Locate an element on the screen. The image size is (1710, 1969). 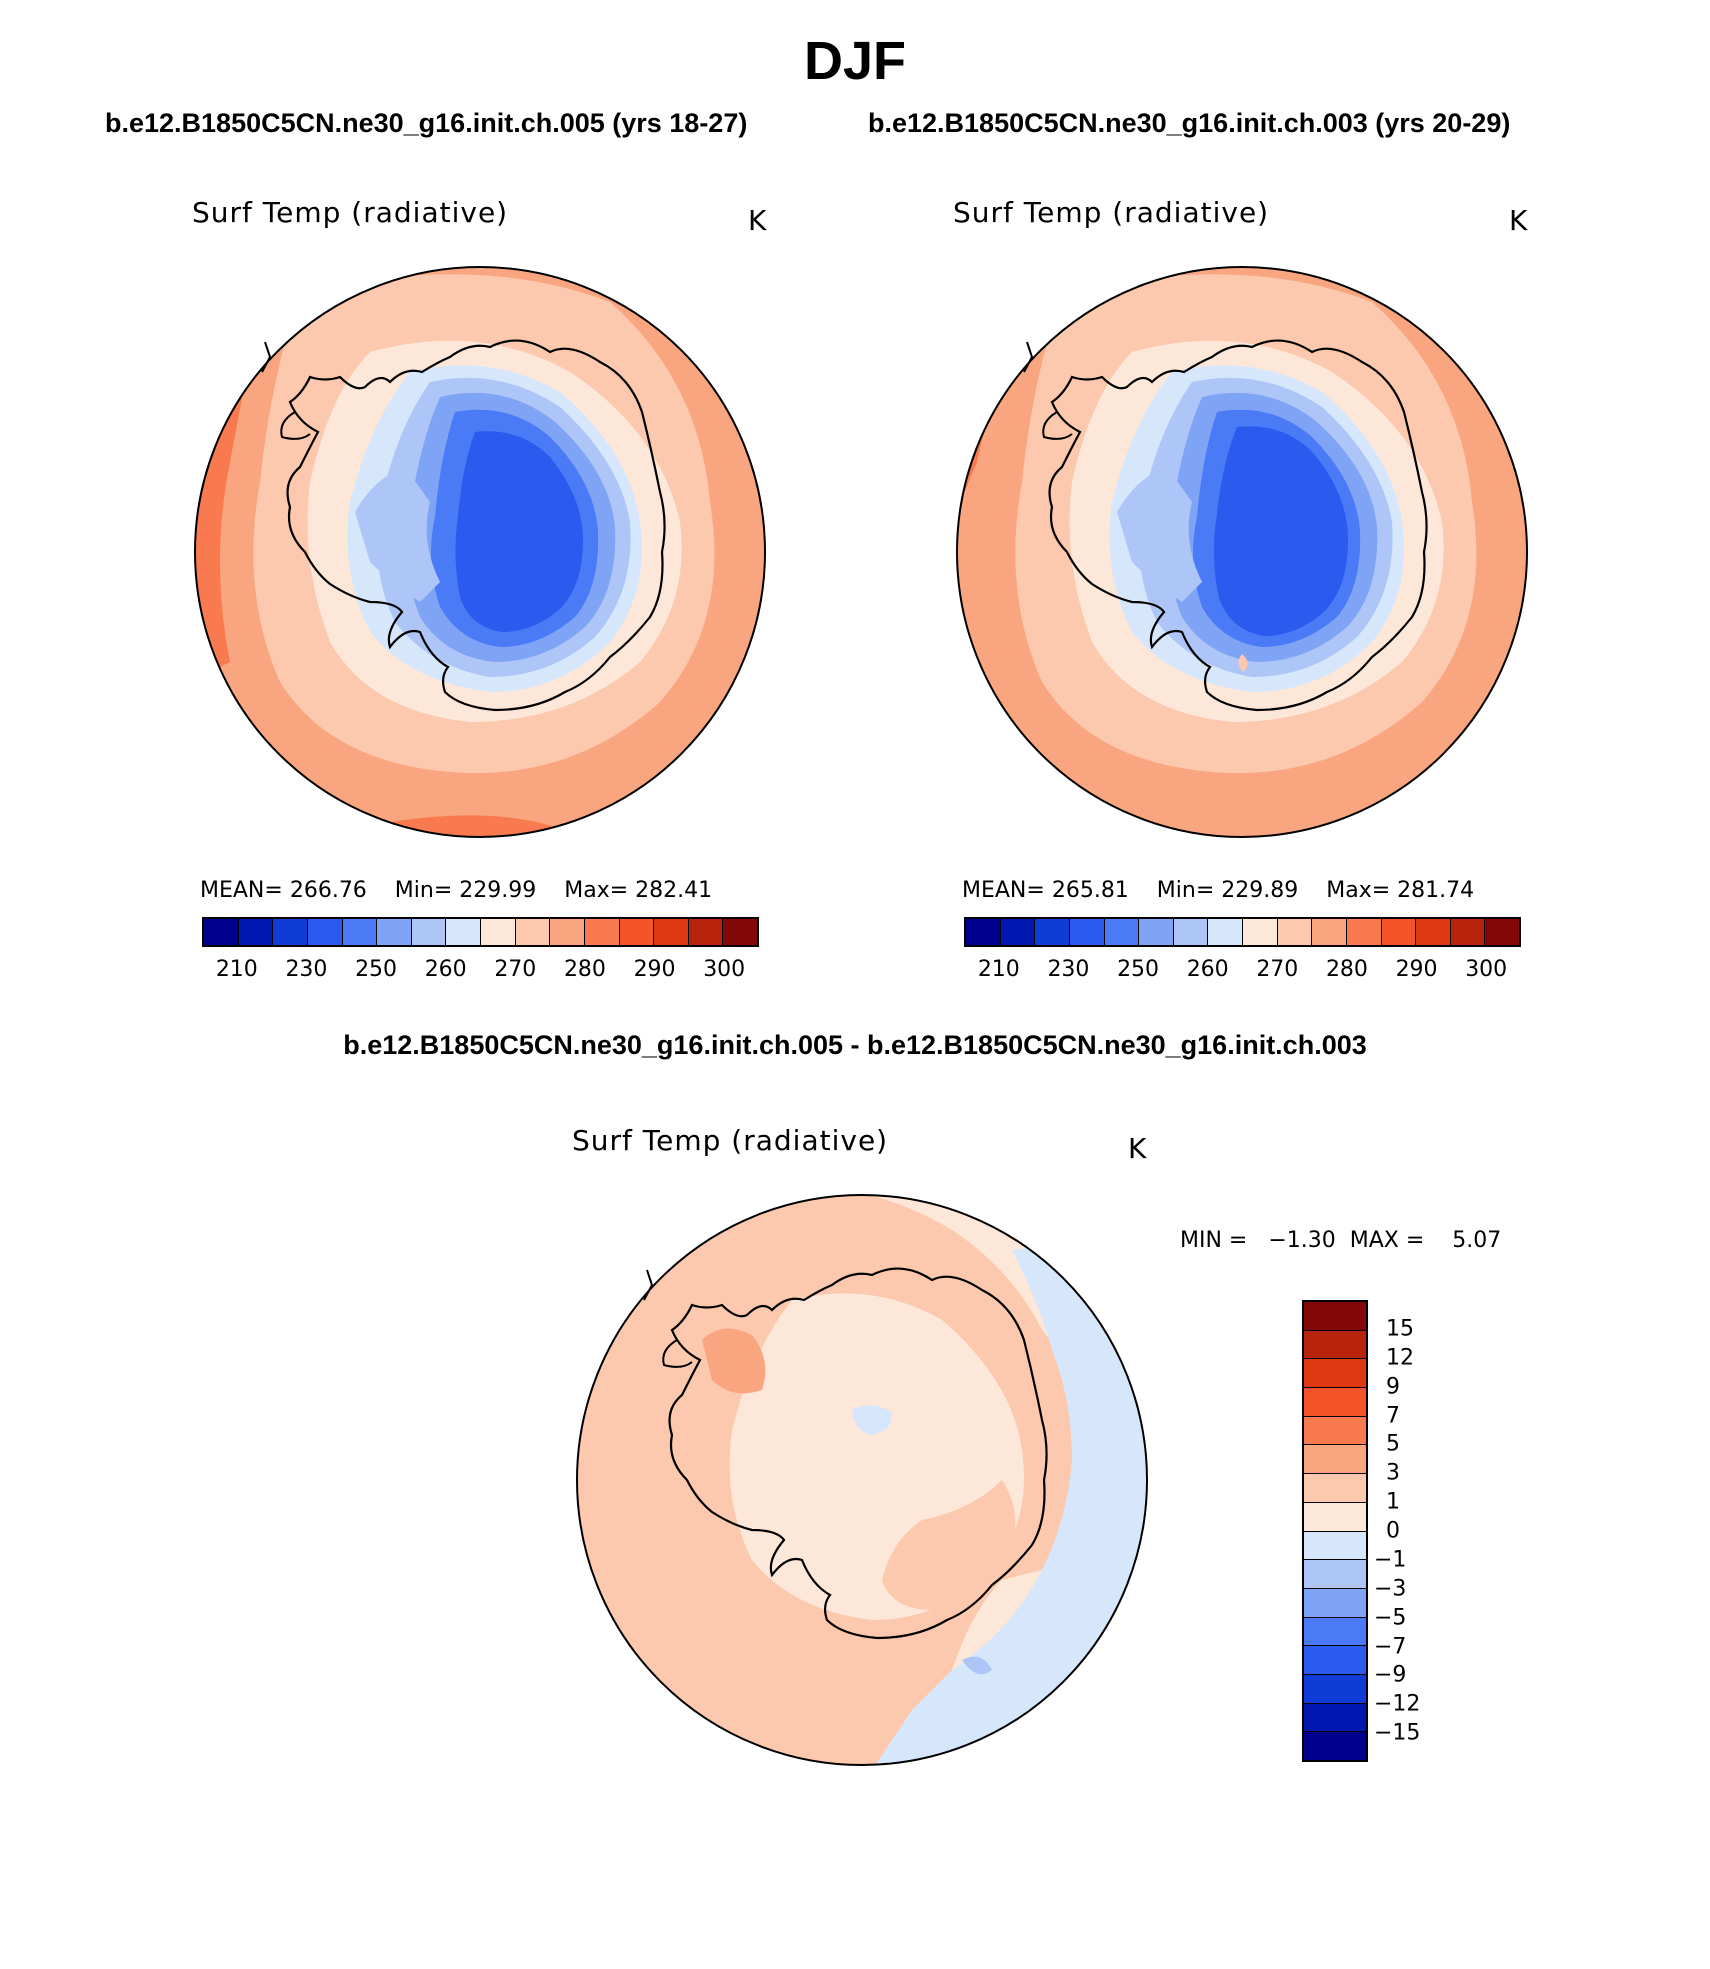
colorbar-tick-label: 0 is located at coordinates (1393, 1531).